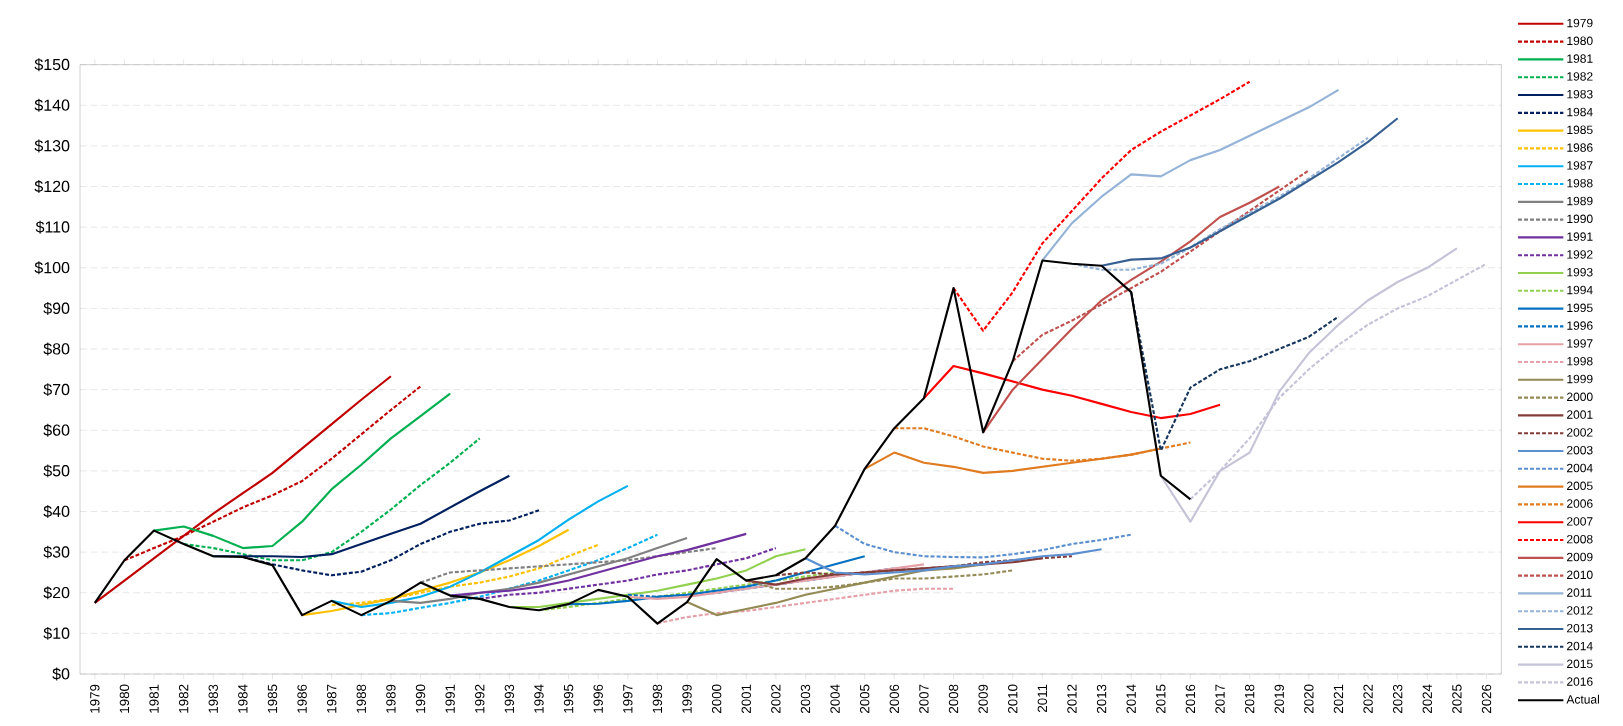  I want to click on x-tick-label: 2009, so click(983, 699).